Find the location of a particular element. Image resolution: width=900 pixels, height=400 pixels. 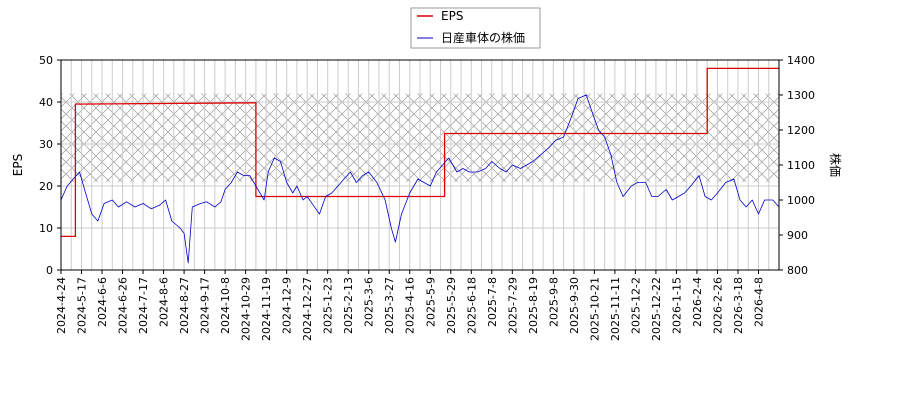

left-axis-tick-label: 10 is located at coordinates (46, 228).